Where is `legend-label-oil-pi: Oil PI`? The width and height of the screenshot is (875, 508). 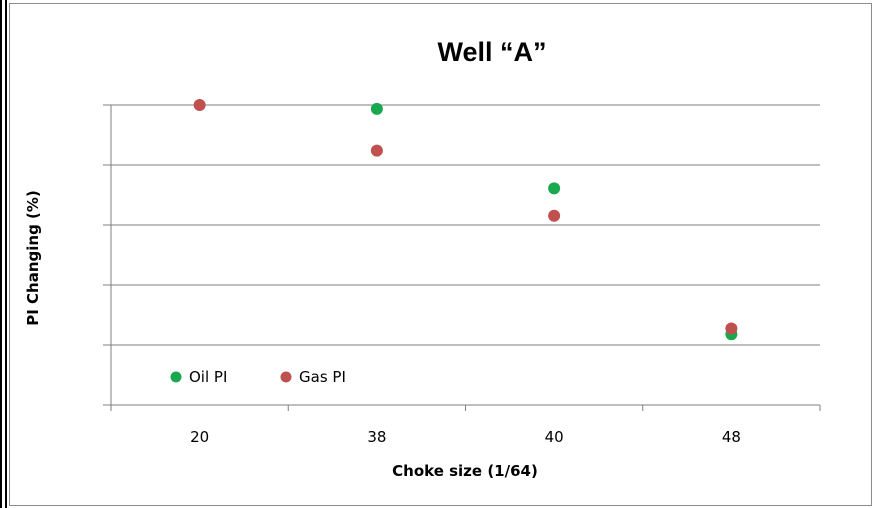
legend-label-oil-pi: Oil PI is located at coordinates (208, 377).